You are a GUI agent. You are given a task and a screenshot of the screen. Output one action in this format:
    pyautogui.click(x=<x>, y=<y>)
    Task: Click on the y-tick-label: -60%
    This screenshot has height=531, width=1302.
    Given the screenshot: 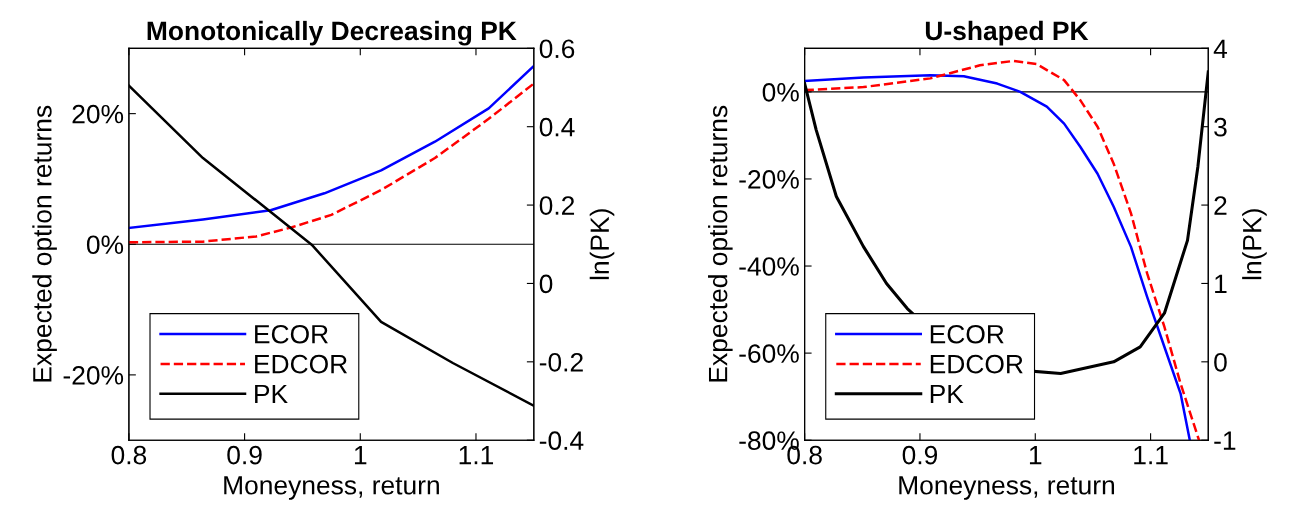 What is the action you would take?
    pyautogui.click(x=769, y=353)
    